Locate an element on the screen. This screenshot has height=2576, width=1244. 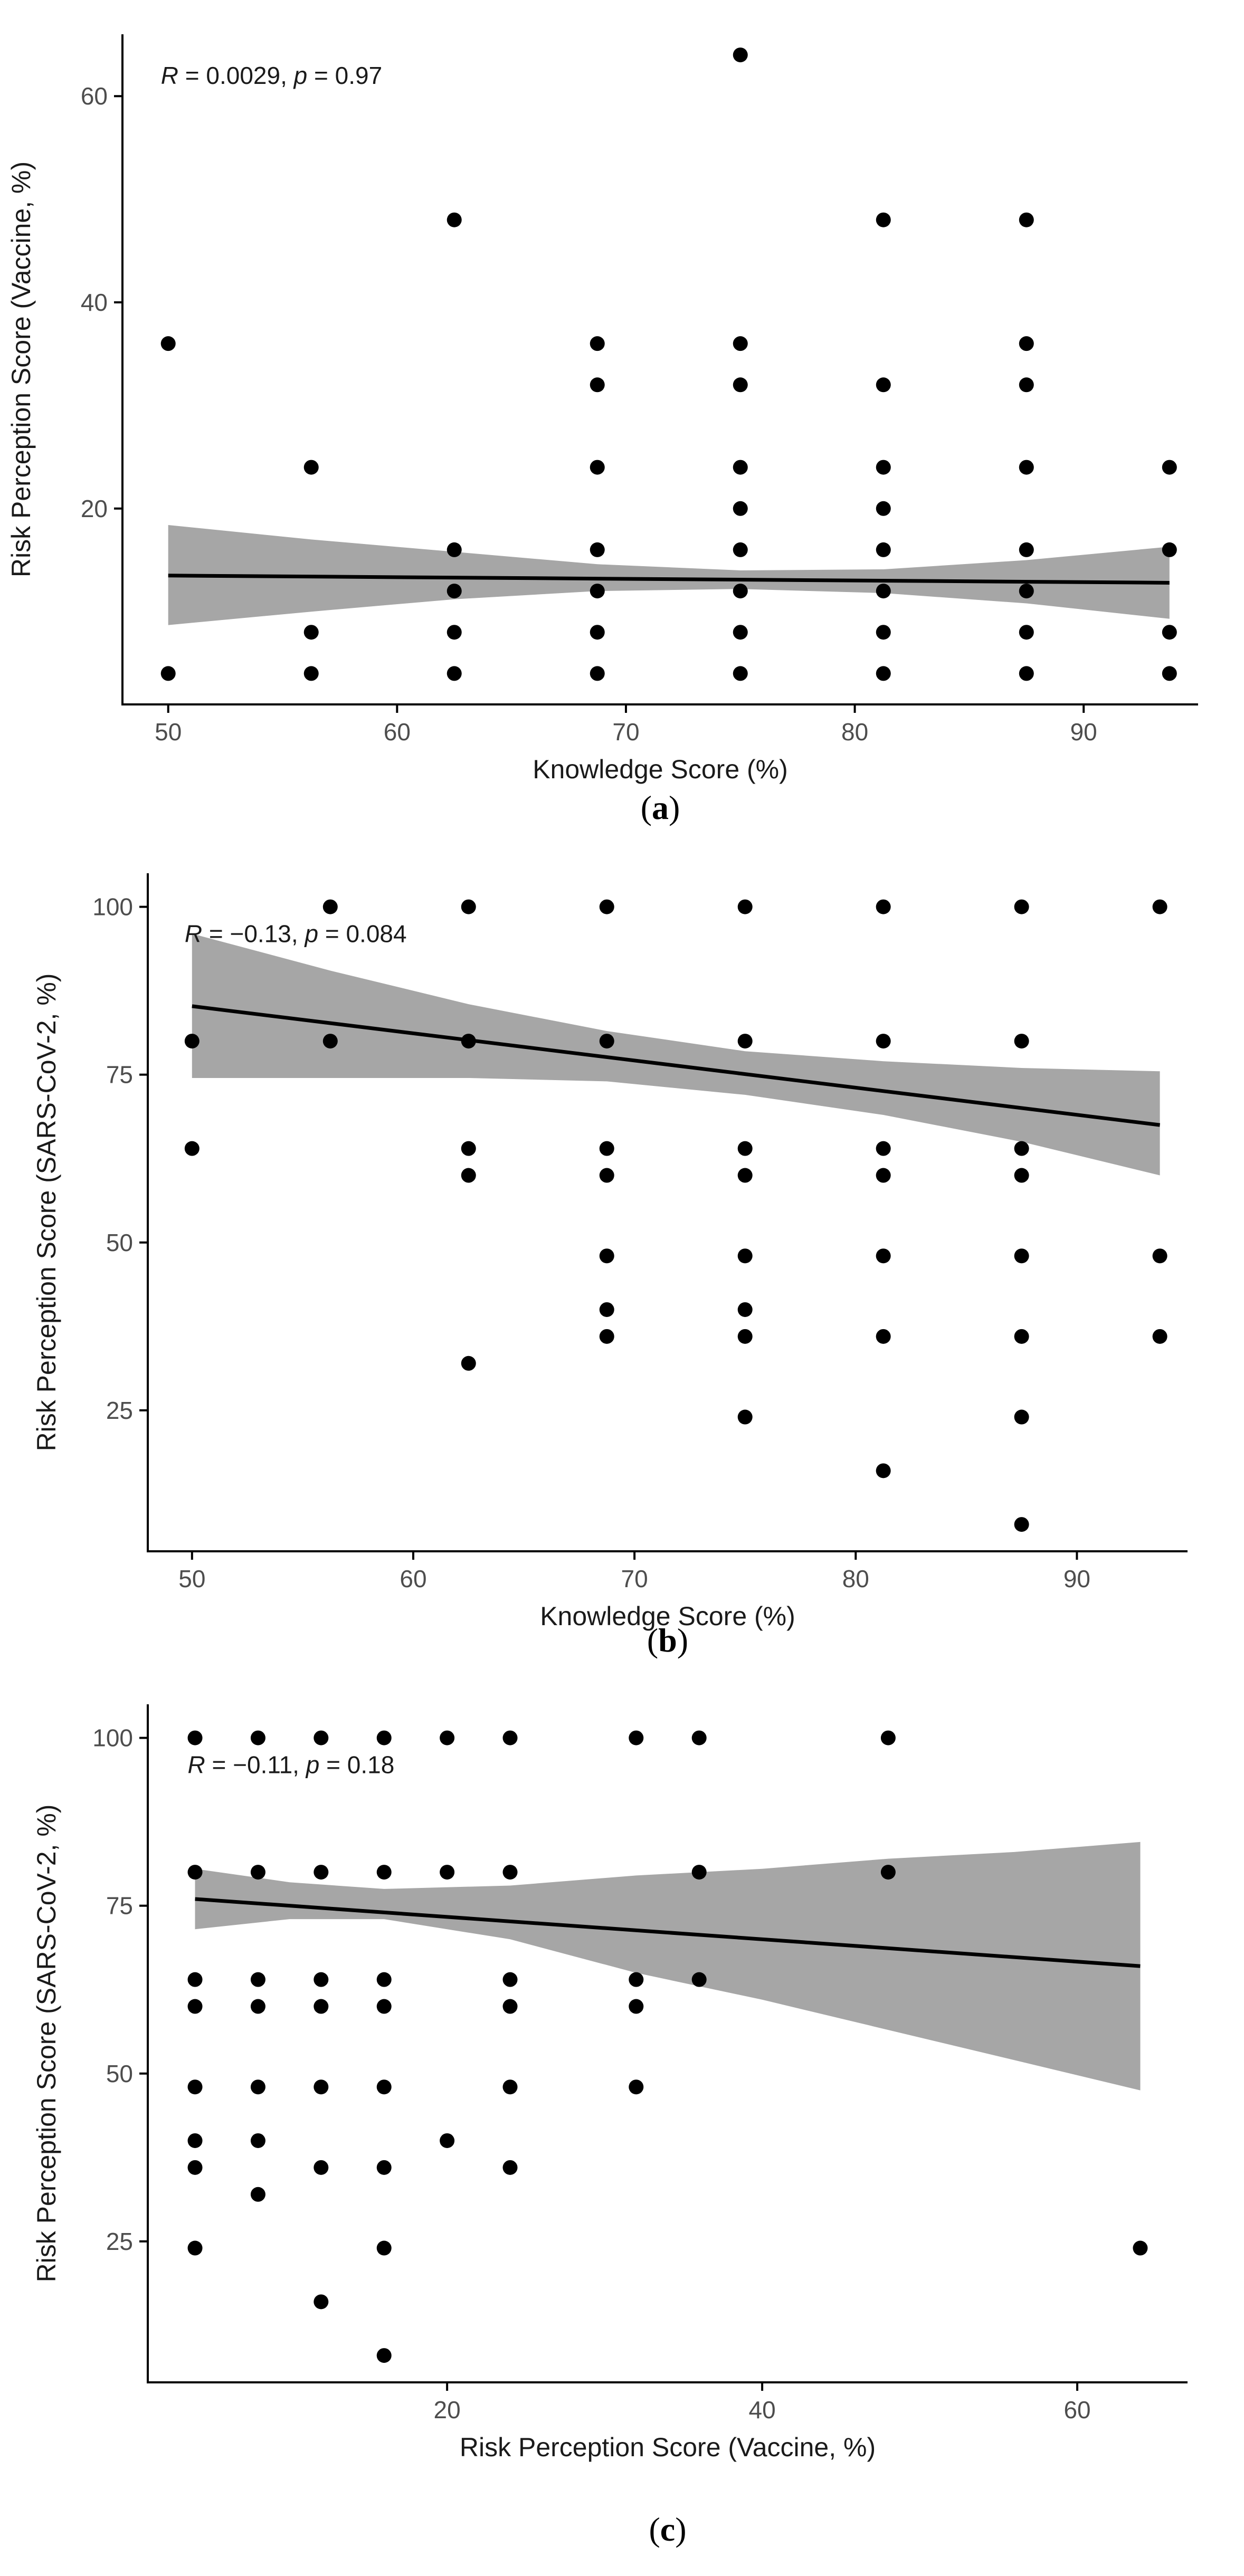
p-value: = 0.18 is located at coordinates (356, 1765).